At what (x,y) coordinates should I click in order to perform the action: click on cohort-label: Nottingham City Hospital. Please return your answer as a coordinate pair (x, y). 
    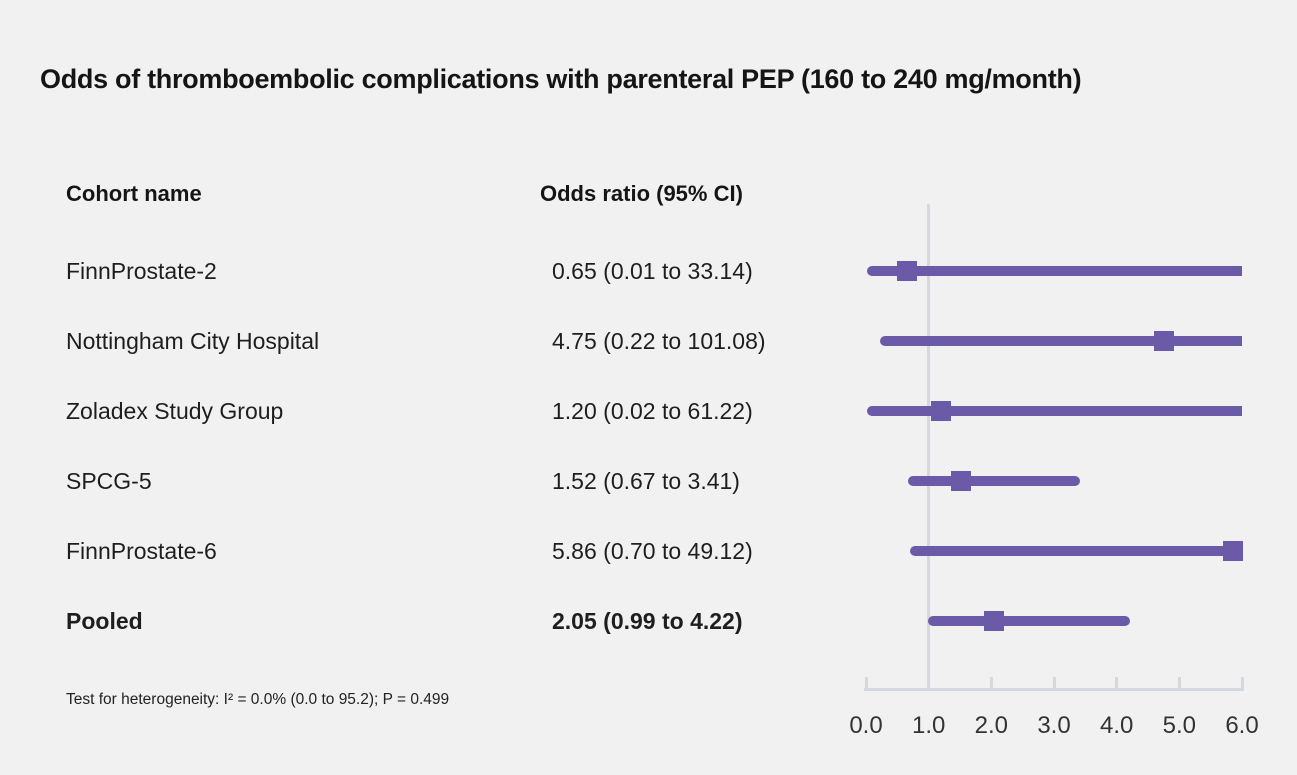
    Looking at the image, I should click on (193, 340).